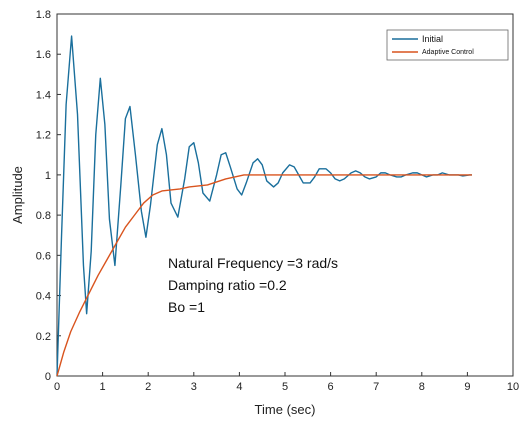  What do you see at coordinates (43, 337) in the screenshot?
I see `y-tick-label: 0.2` at bounding box center [43, 337].